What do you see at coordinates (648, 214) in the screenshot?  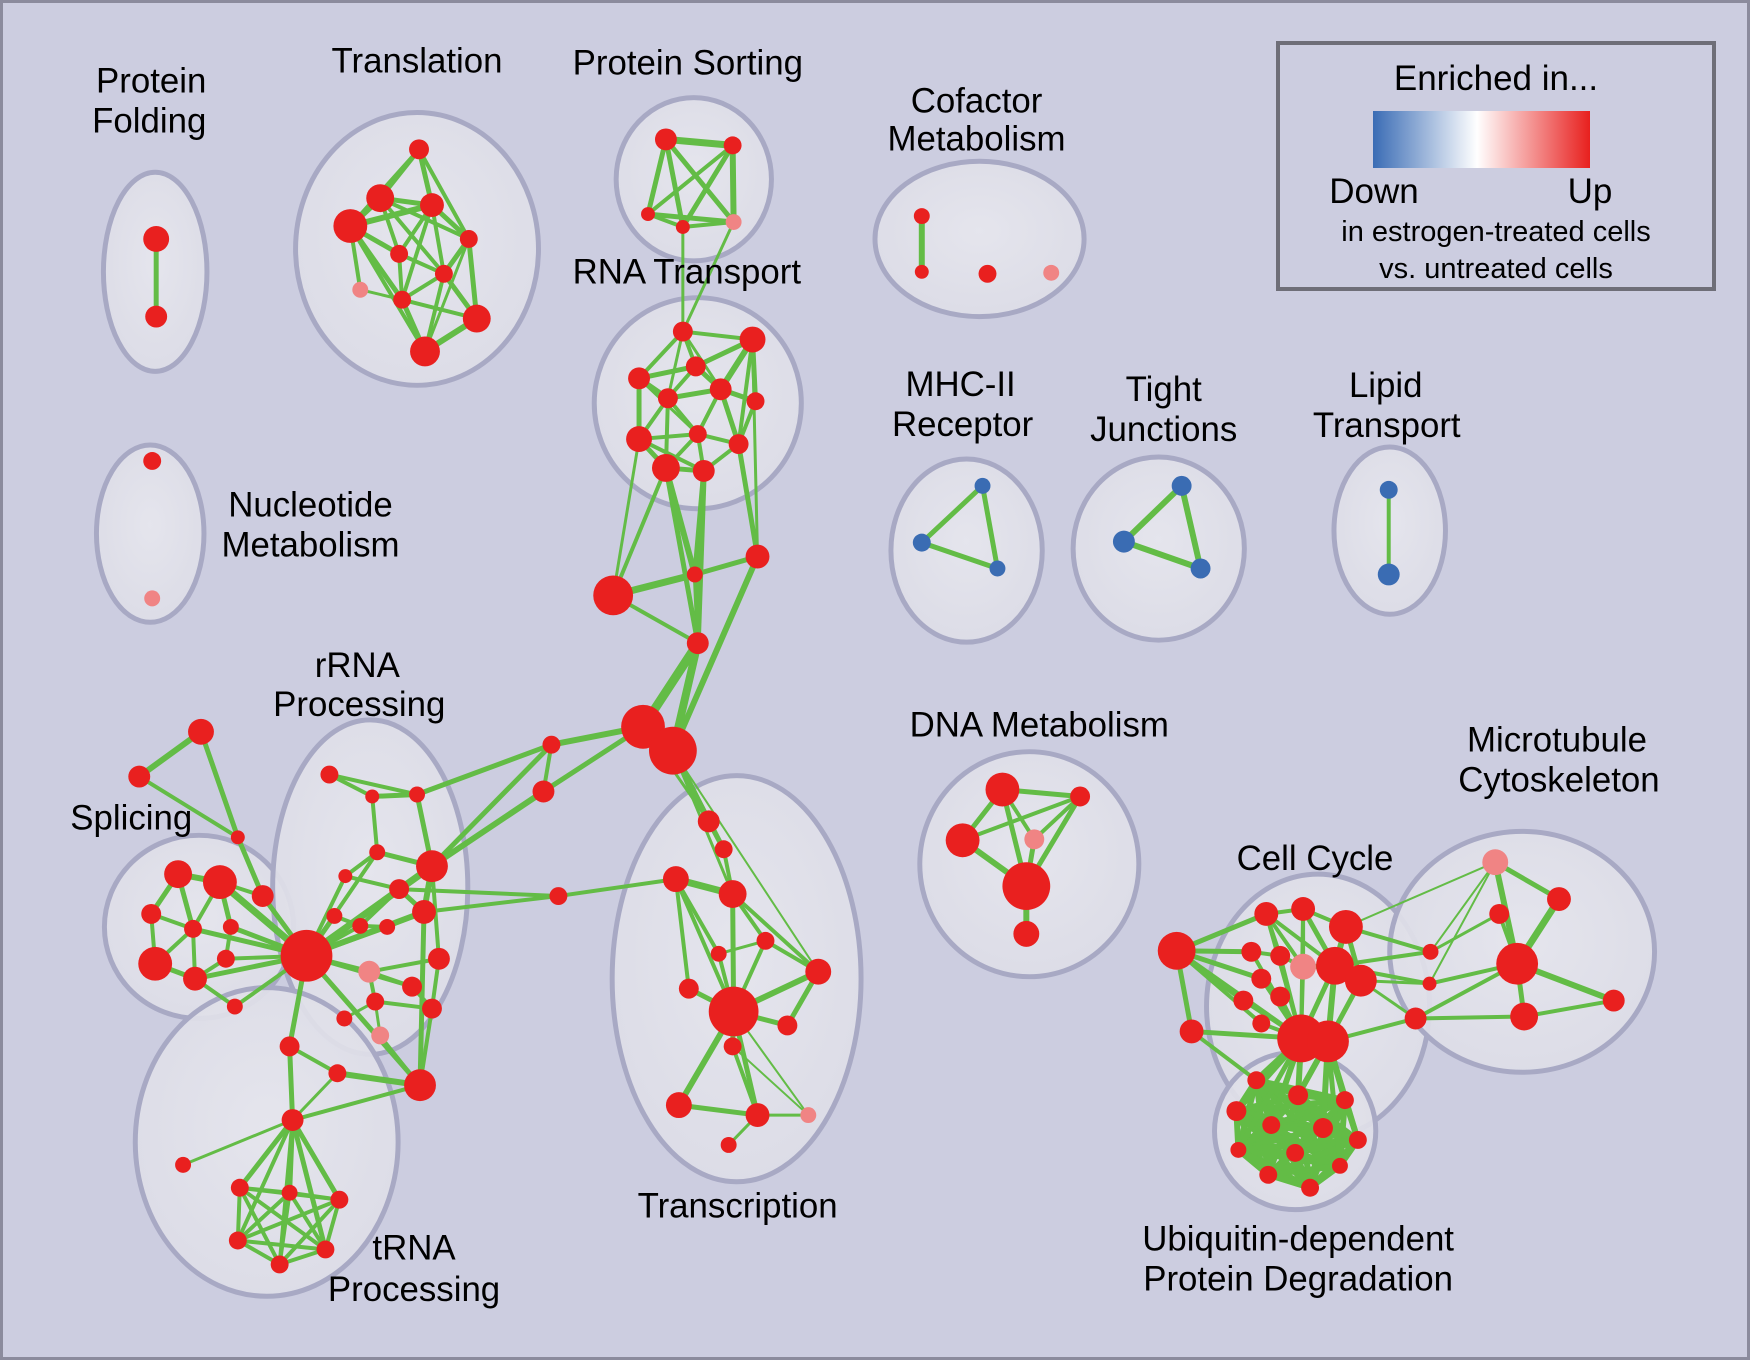 I see `gene-set-node-sort-s2` at bounding box center [648, 214].